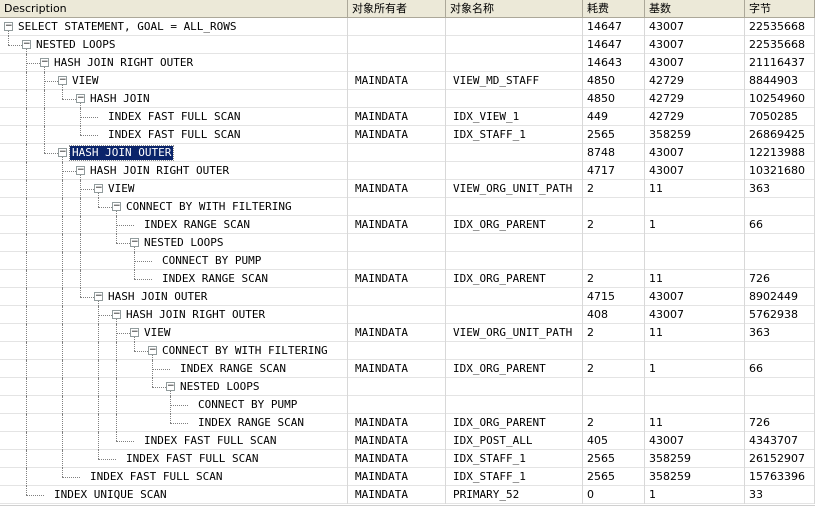  I want to click on plan-row: − HASH JOIN 4850 42729 10254960, so click(407, 99).